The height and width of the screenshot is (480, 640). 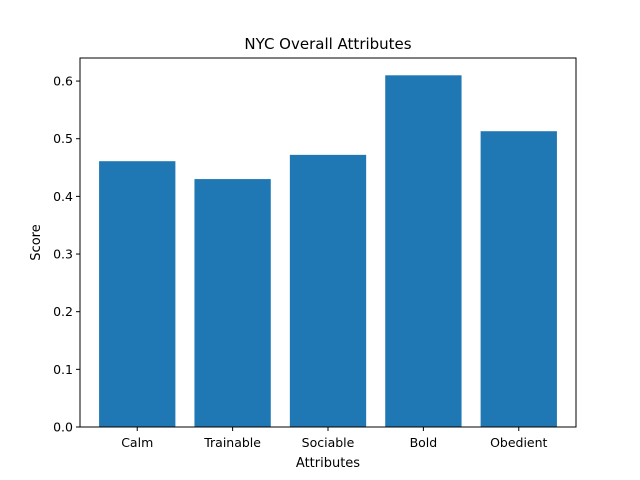 I want to click on bar-sociable, so click(x=328, y=291).